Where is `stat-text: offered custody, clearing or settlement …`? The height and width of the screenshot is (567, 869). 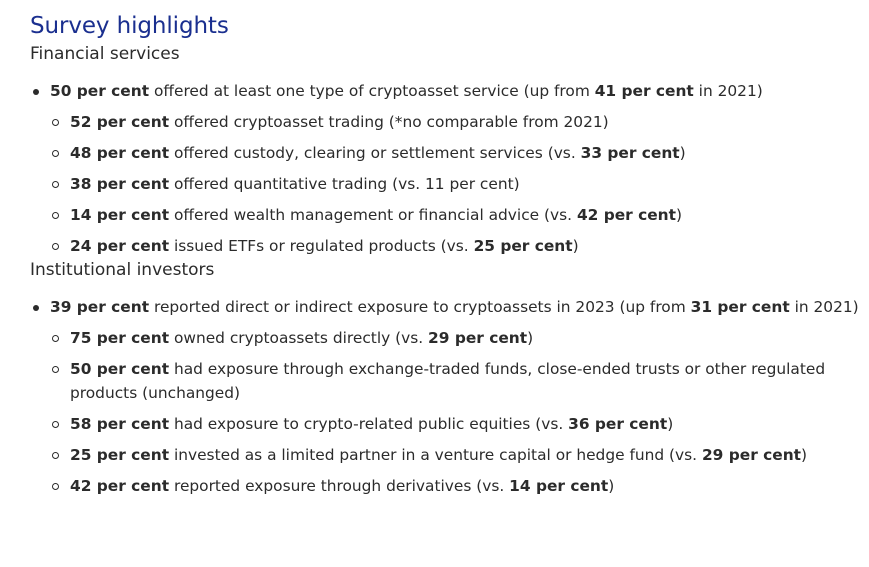 stat-text: offered custody, clearing or settlement … is located at coordinates (375, 153).